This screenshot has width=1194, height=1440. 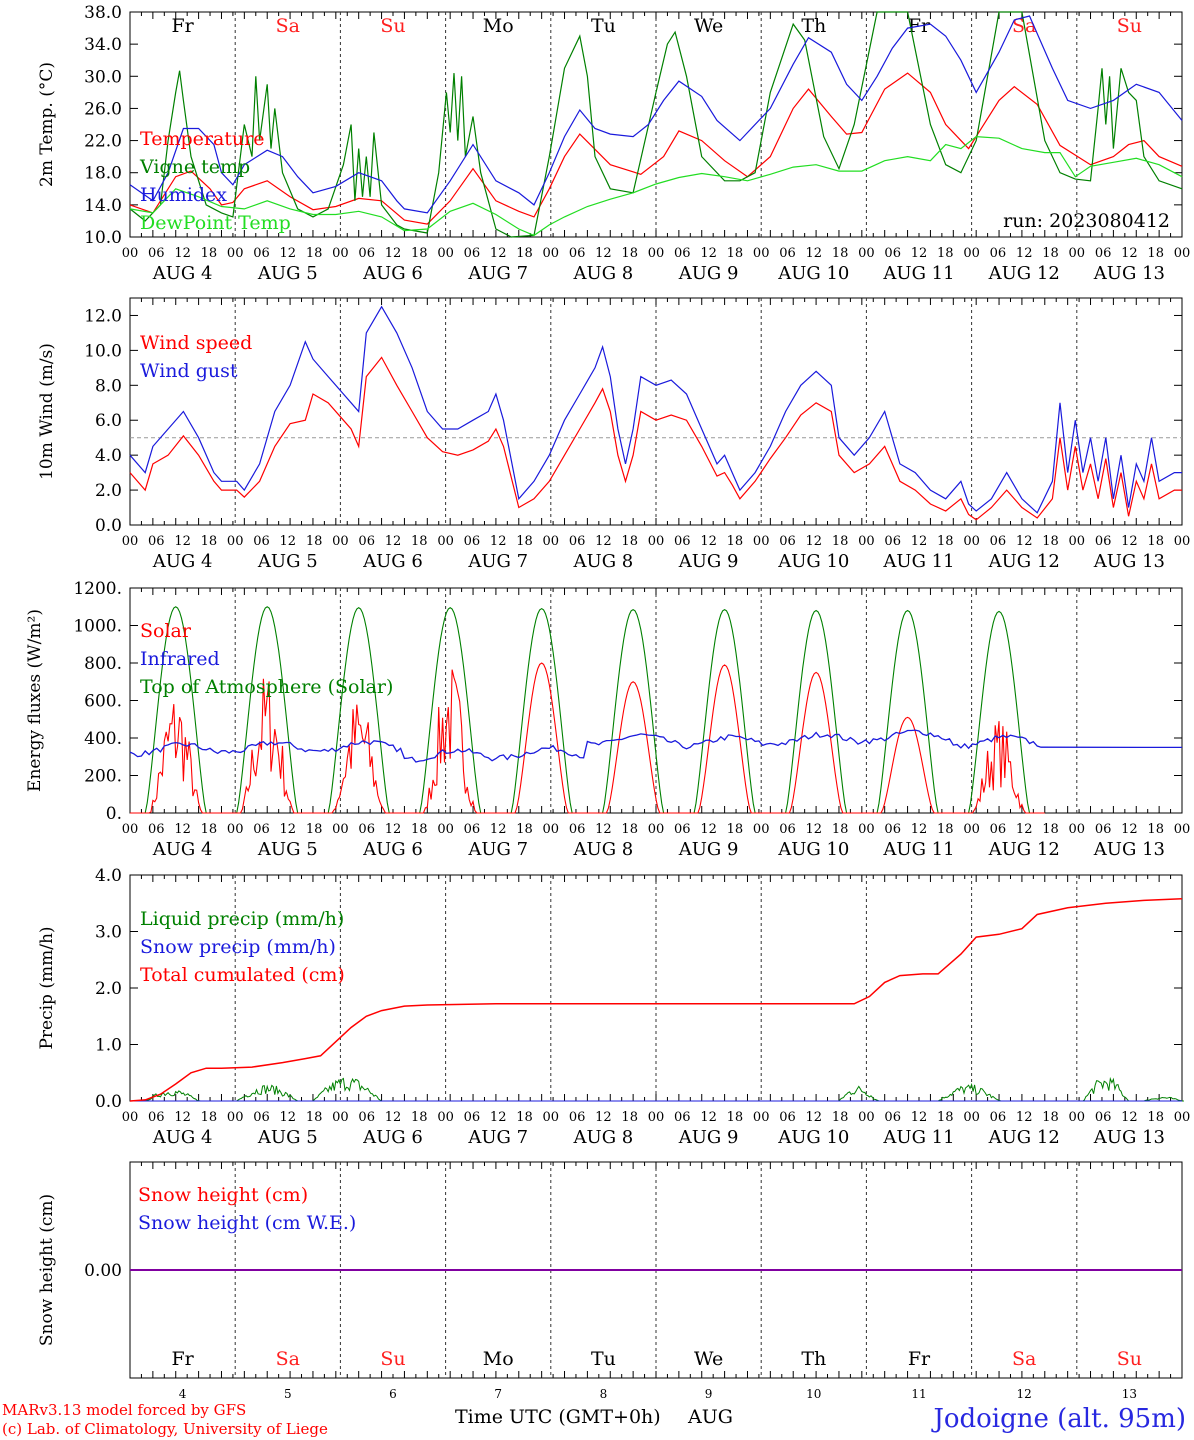 I want to click on y-tick-label: 38.0, so click(x=103, y=13).